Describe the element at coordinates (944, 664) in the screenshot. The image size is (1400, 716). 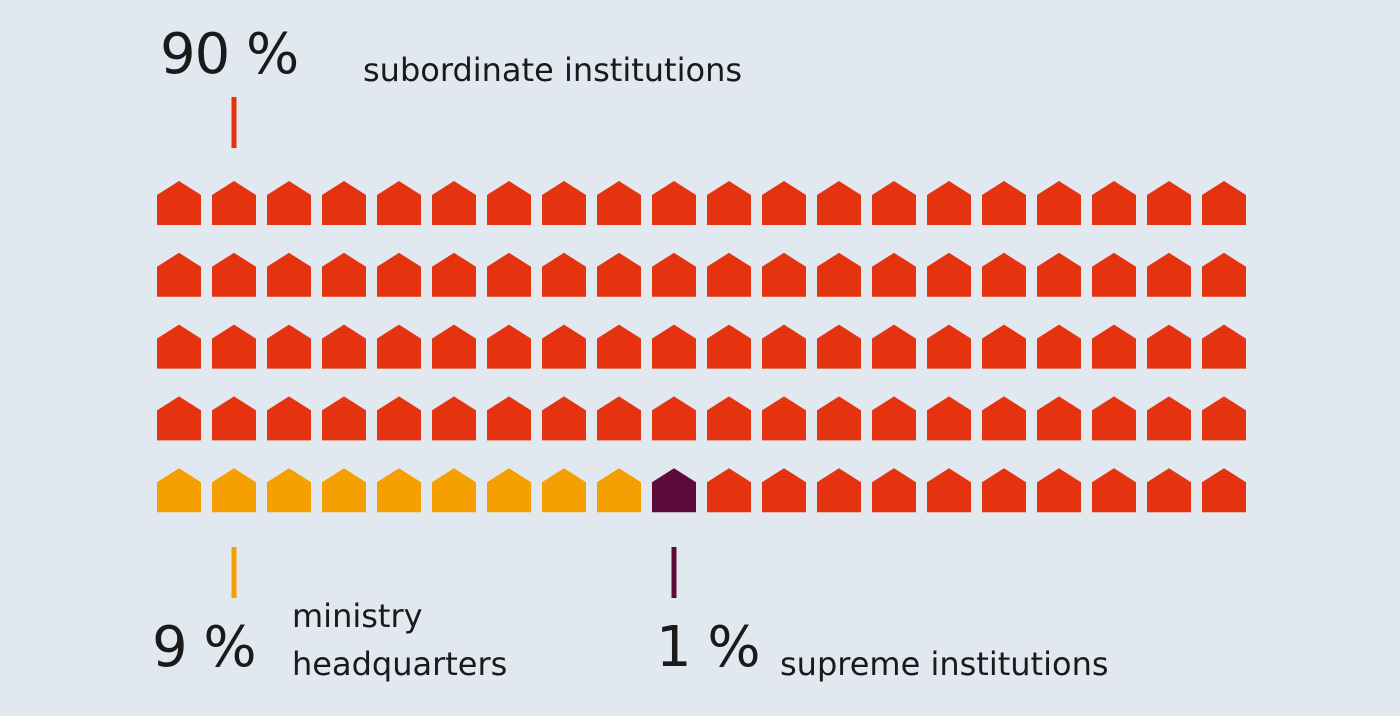
I see `category-label: supreme institutions` at that location.